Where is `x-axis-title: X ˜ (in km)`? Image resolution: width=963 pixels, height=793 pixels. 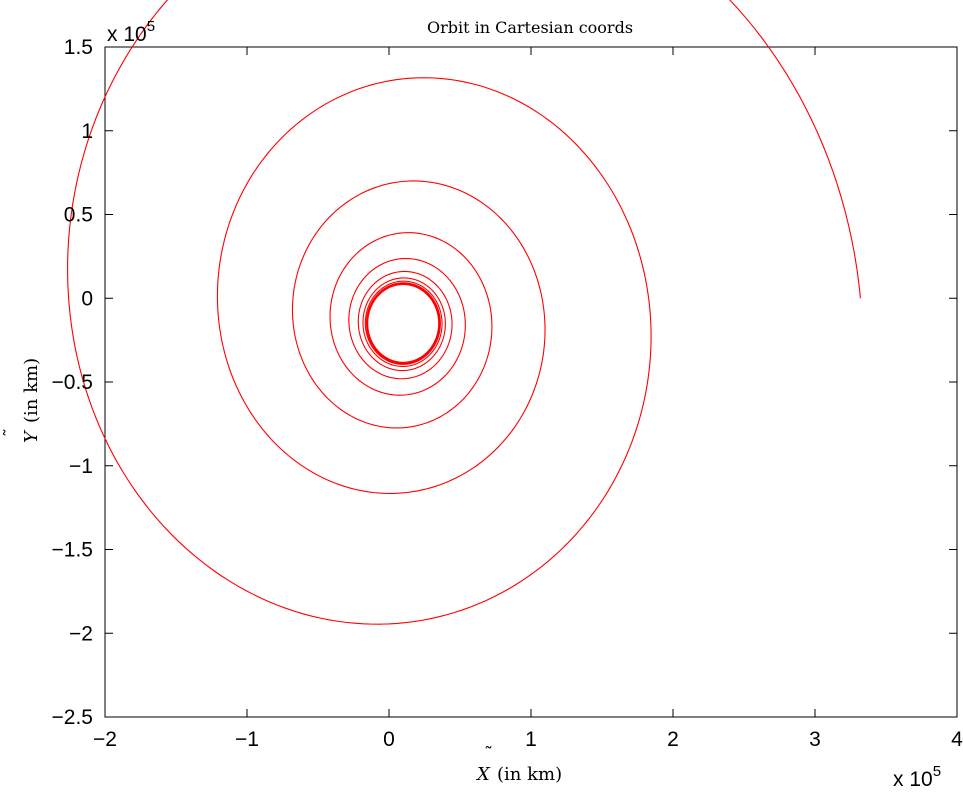 x-axis-title: X ˜ (in km) is located at coordinates (518, 764).